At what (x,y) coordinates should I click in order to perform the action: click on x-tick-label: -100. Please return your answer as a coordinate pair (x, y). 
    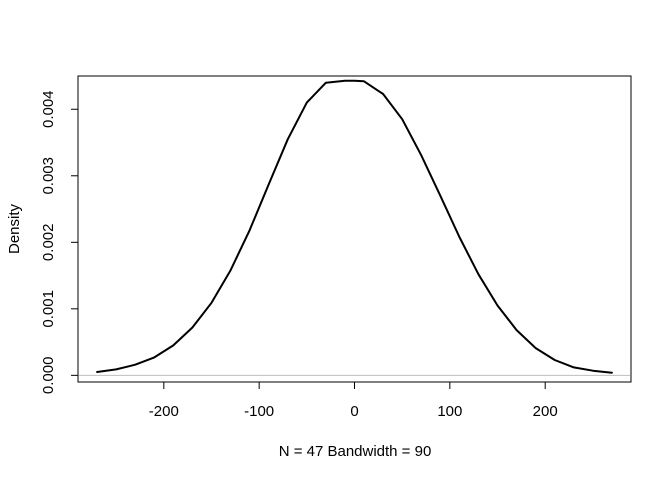
    Looking at the image, I should click on (259, 411).